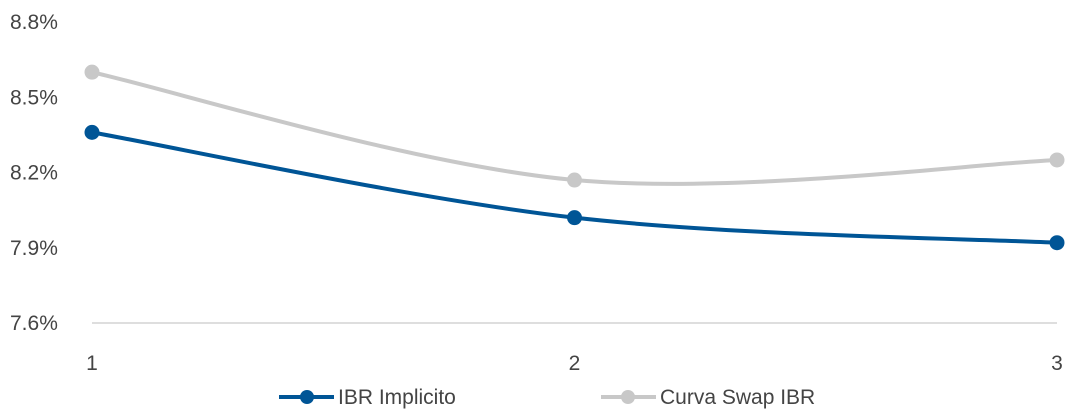 This screenshot has height=413, width=1068. I want to click on x-axis-tick-labels: 1 2 3, so click(574, 363).